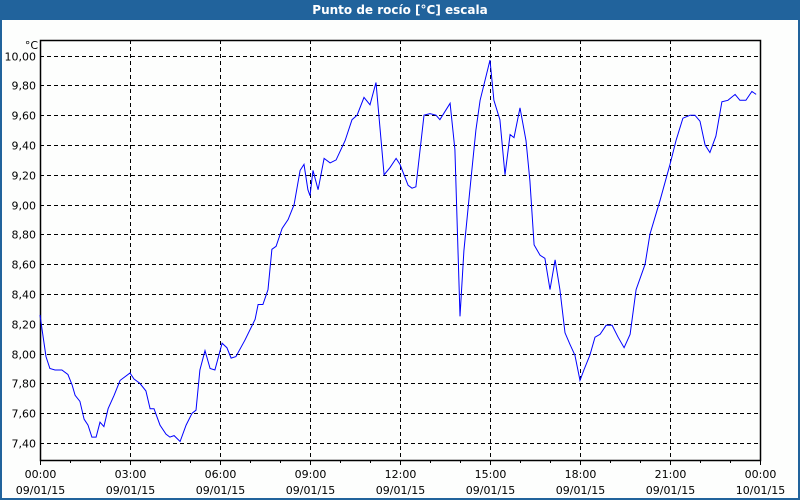 This screenshot has width=800, height=500. What do you see at coordinates (24, 384) in the screenshot?
I see `y-tick-label: 7,80` at bounding box center [24, 384].